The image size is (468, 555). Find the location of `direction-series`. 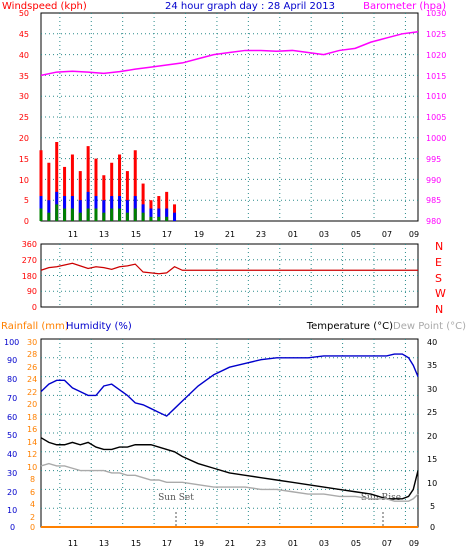

direction-series is located at coordinates (229, 268).